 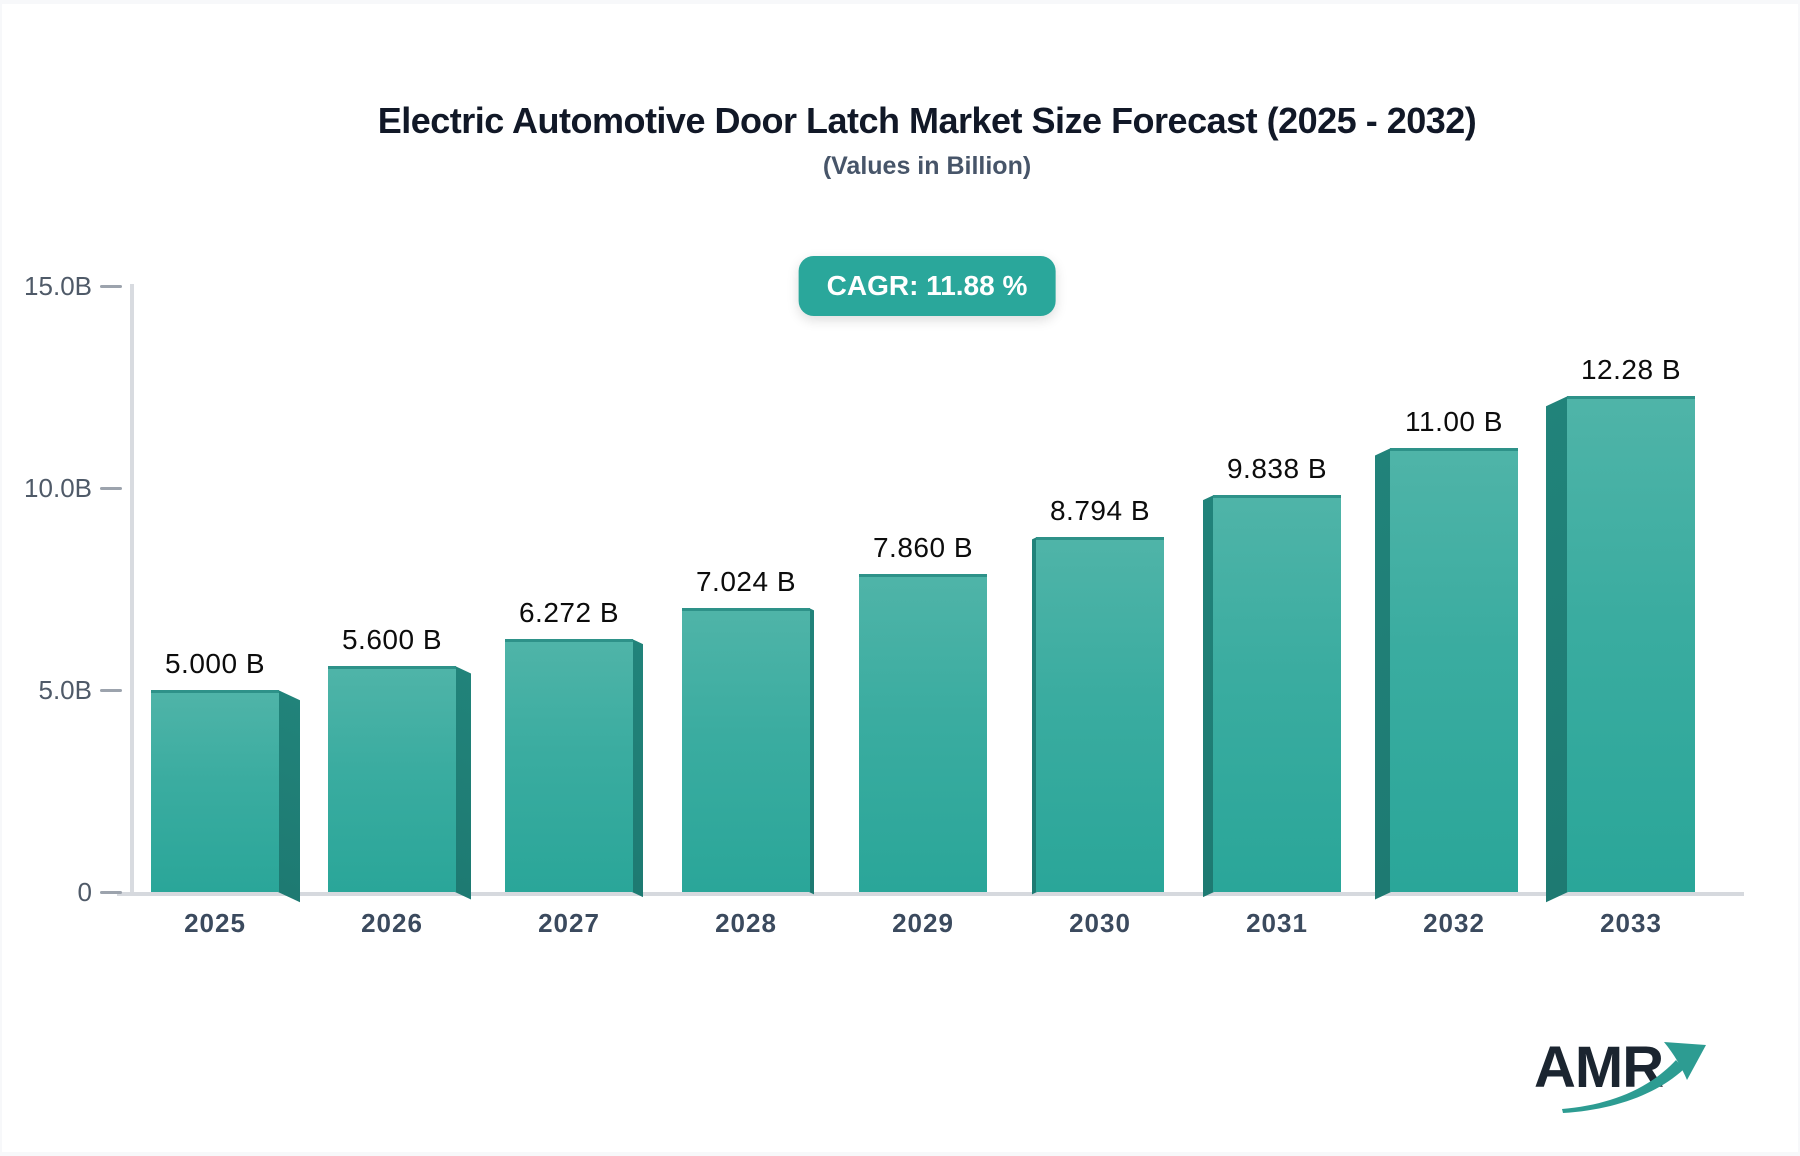 What do you see at coordinates (930, 894) in the screenshot?
I see `x-axis-line` at bounding box center [930, 894].